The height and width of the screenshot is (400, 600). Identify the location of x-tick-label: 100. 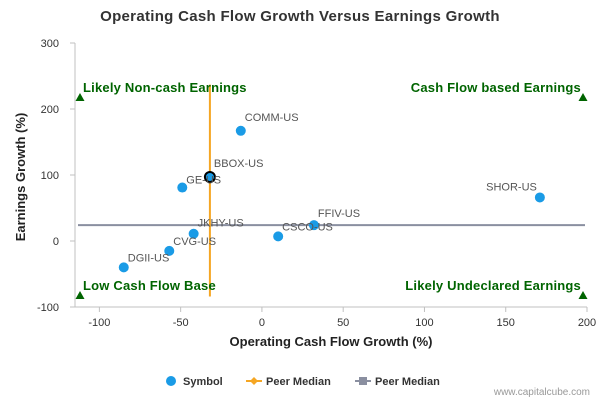
(424, 323).